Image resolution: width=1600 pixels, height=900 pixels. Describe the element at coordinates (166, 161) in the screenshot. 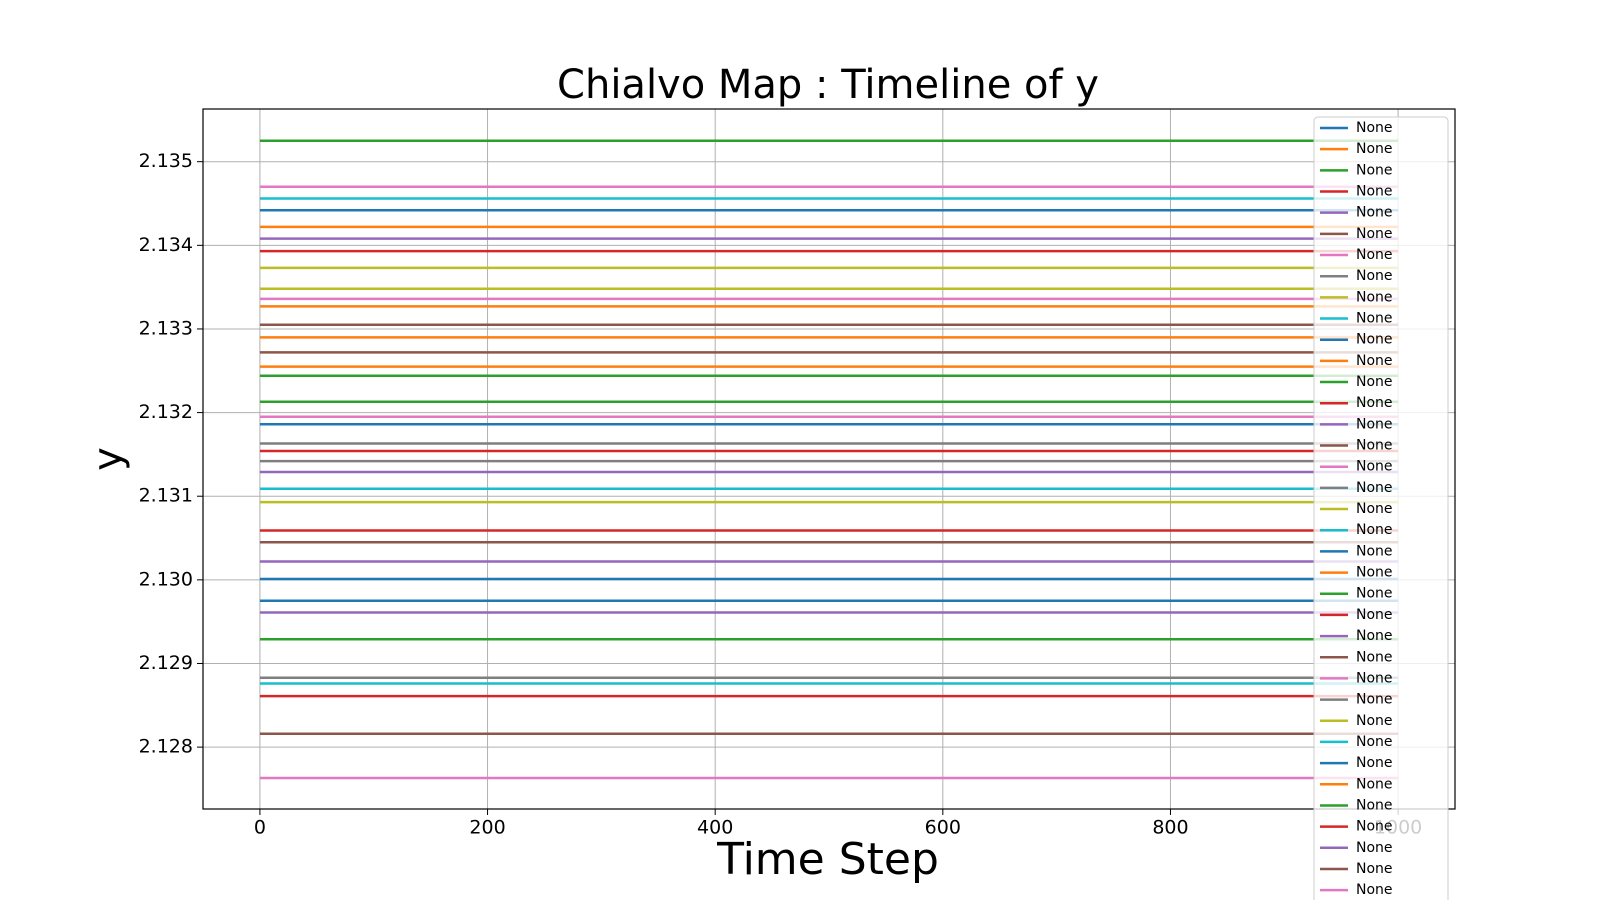

I see `y-tick-label: 2.135` at that location.